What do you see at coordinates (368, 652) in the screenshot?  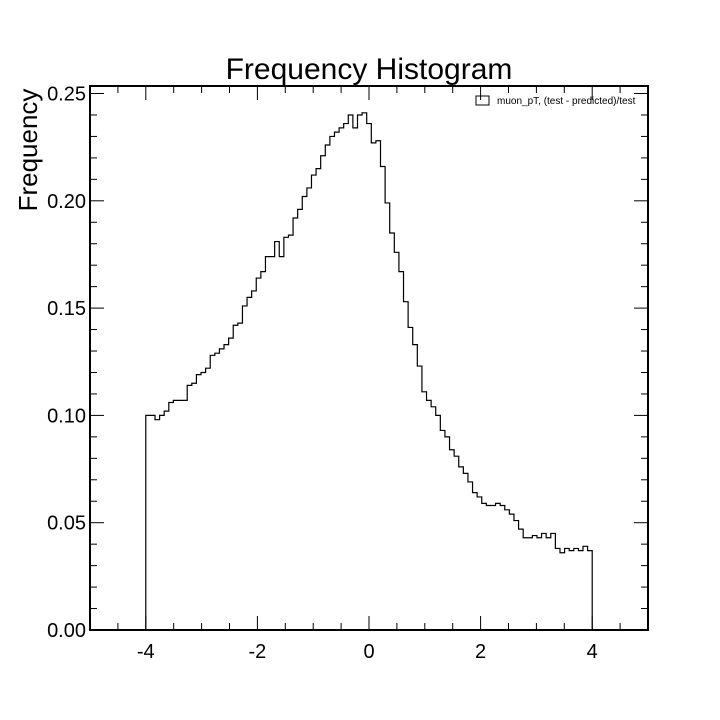 I see `x-tick-label: 0` at bounding box center [368, 652].